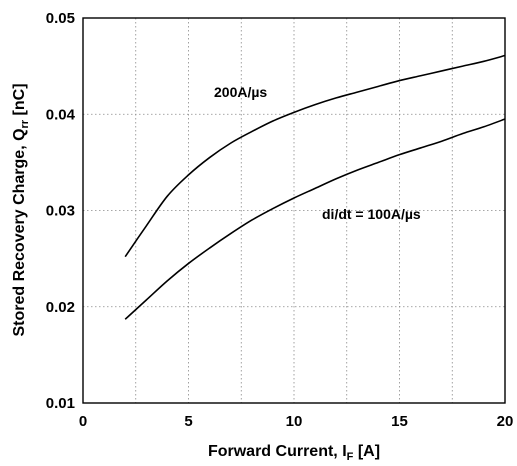 The height and width of the screenshot is (466, 517). What do you see at coordinates (399, 421) in the screenshot?
I see `x-tick-label: 15` at bounding box center [399, 421].